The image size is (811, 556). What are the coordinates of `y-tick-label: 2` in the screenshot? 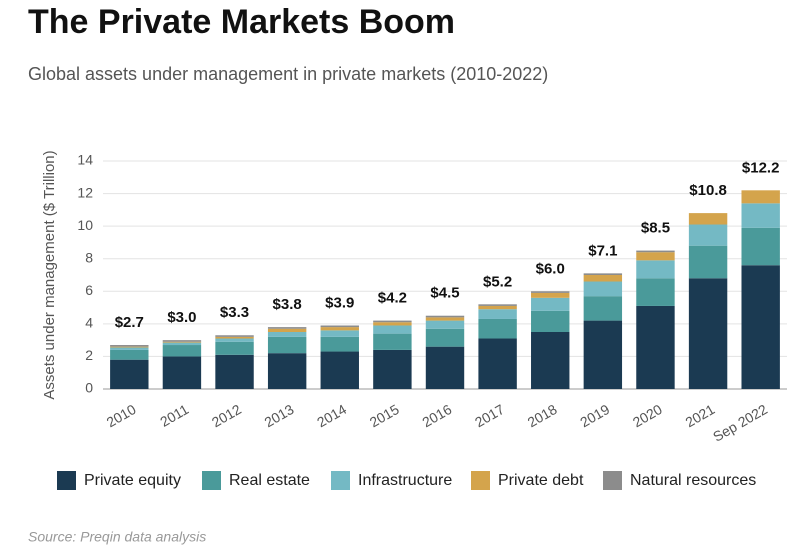 It's located at (89, 355).